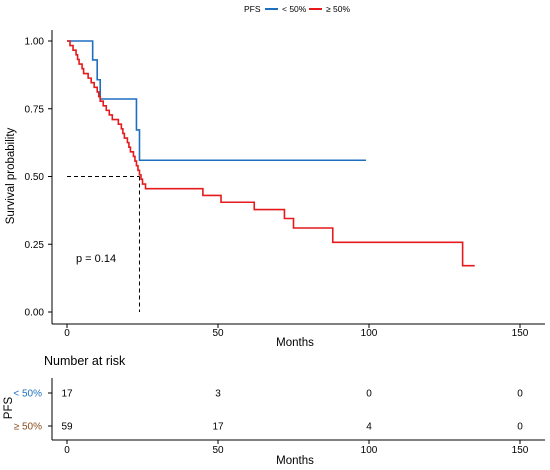 The width and height of the screenshot is (550, 470). I want to click on risk-y-title: PFS, so click(9, 407).